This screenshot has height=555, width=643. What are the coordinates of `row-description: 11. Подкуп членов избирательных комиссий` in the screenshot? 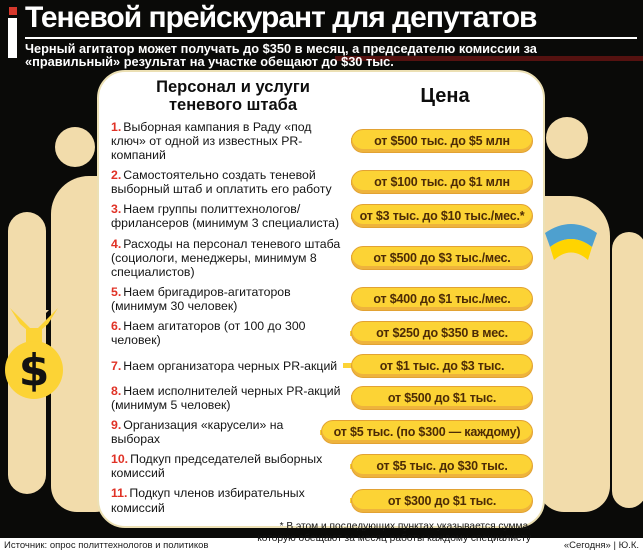 It's located at (208, 500).